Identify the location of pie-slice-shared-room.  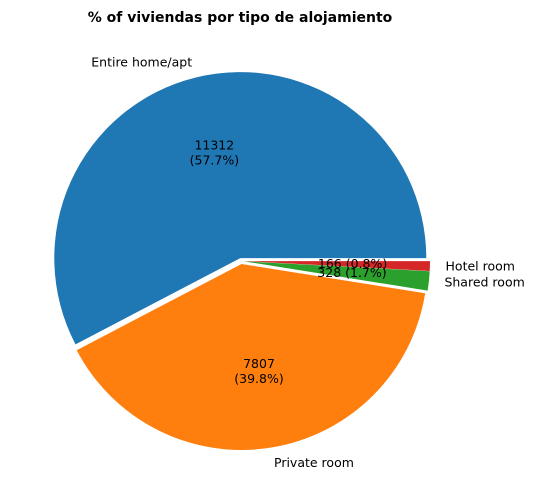
(336, 276).